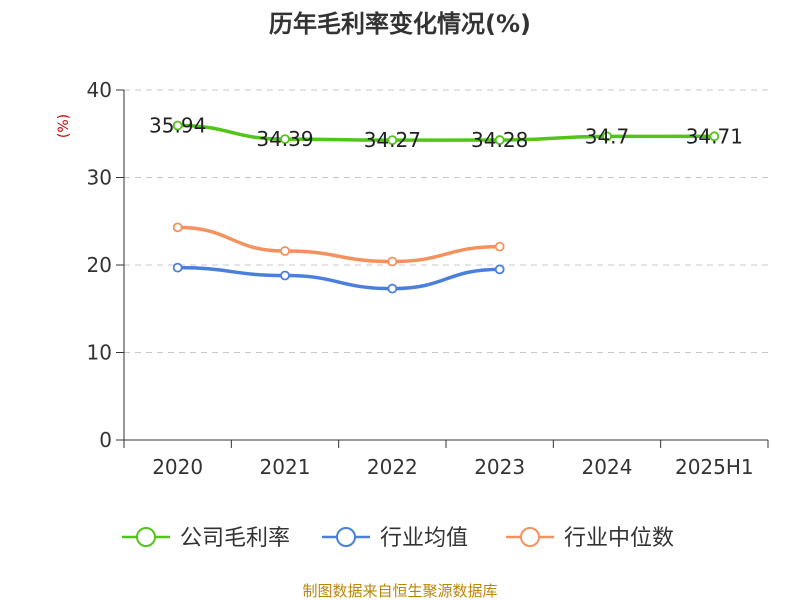  I want to click on x-tick-label: 2023, so click(499, 467).